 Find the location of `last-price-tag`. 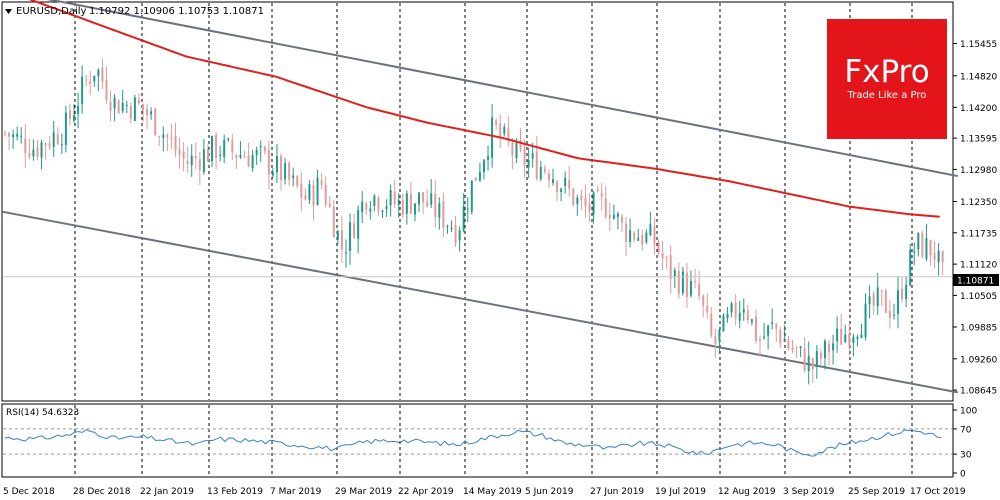

last-price-tag is located at coordinates (976, 280).